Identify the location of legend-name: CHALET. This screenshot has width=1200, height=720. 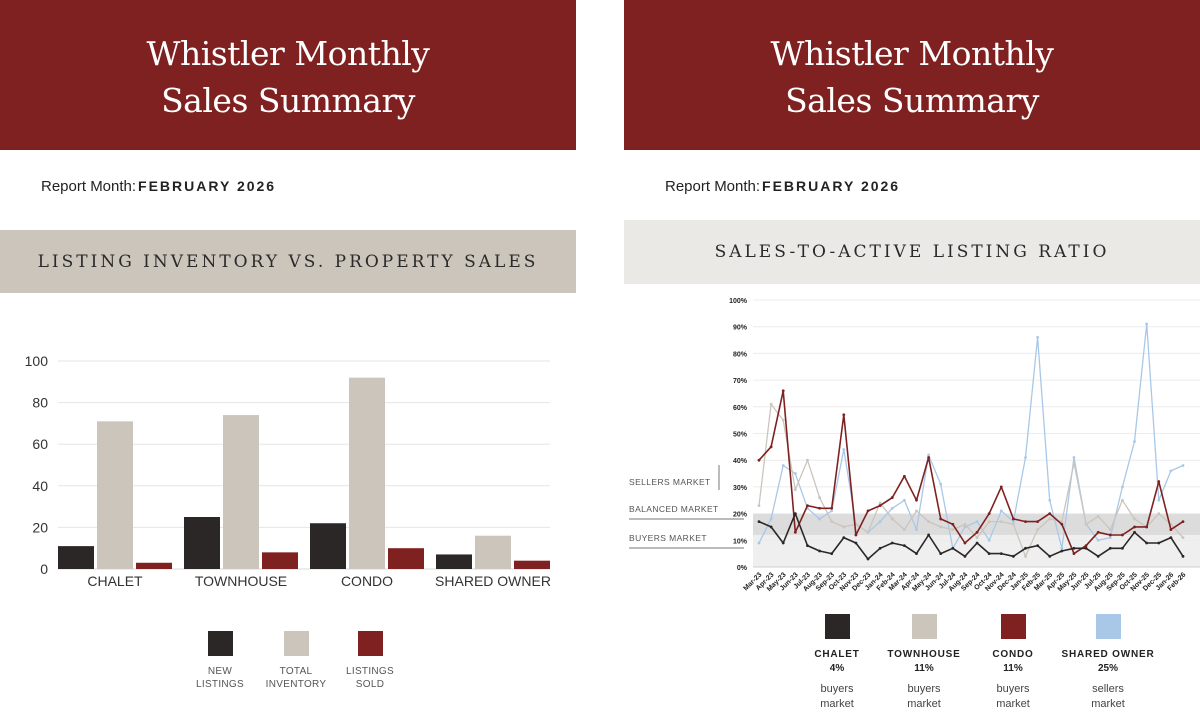
(837, 654).